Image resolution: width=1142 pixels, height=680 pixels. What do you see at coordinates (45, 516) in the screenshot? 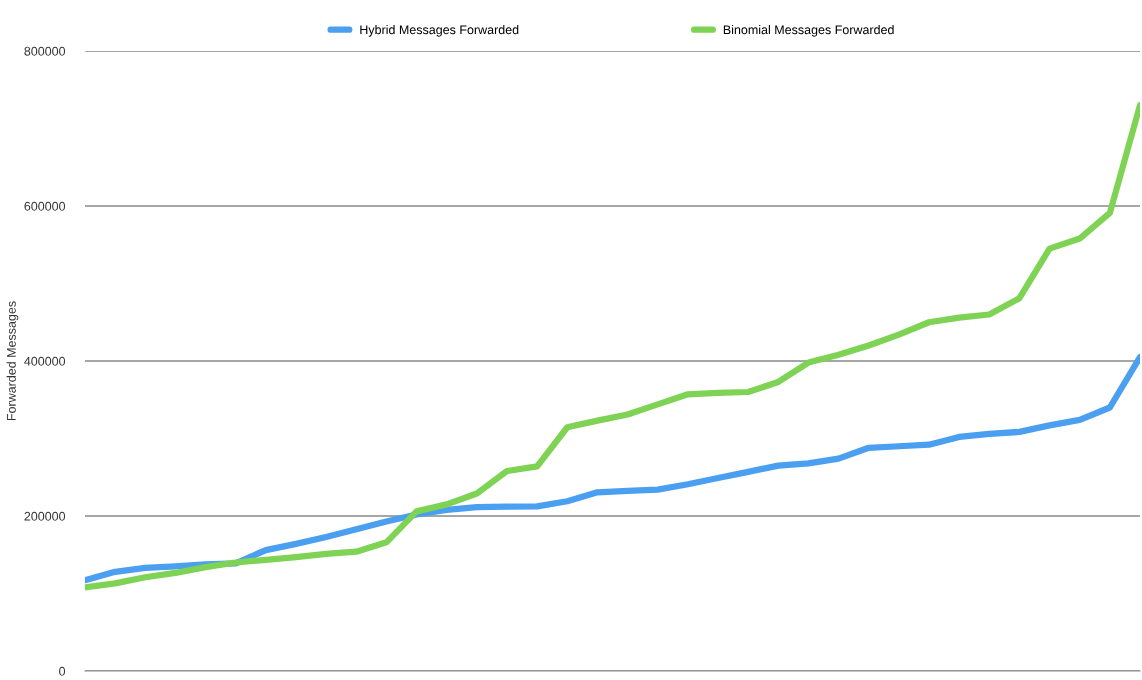
I see `y-tick-label: 200000` at bounding box center [45, 516].